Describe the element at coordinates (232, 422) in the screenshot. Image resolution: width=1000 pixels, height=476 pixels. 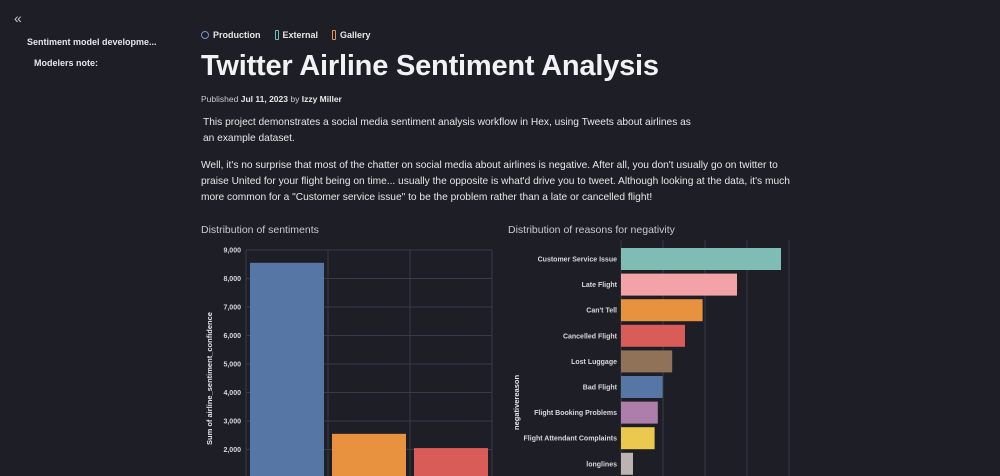
I see `y-tick-label: 3,000` at that location.